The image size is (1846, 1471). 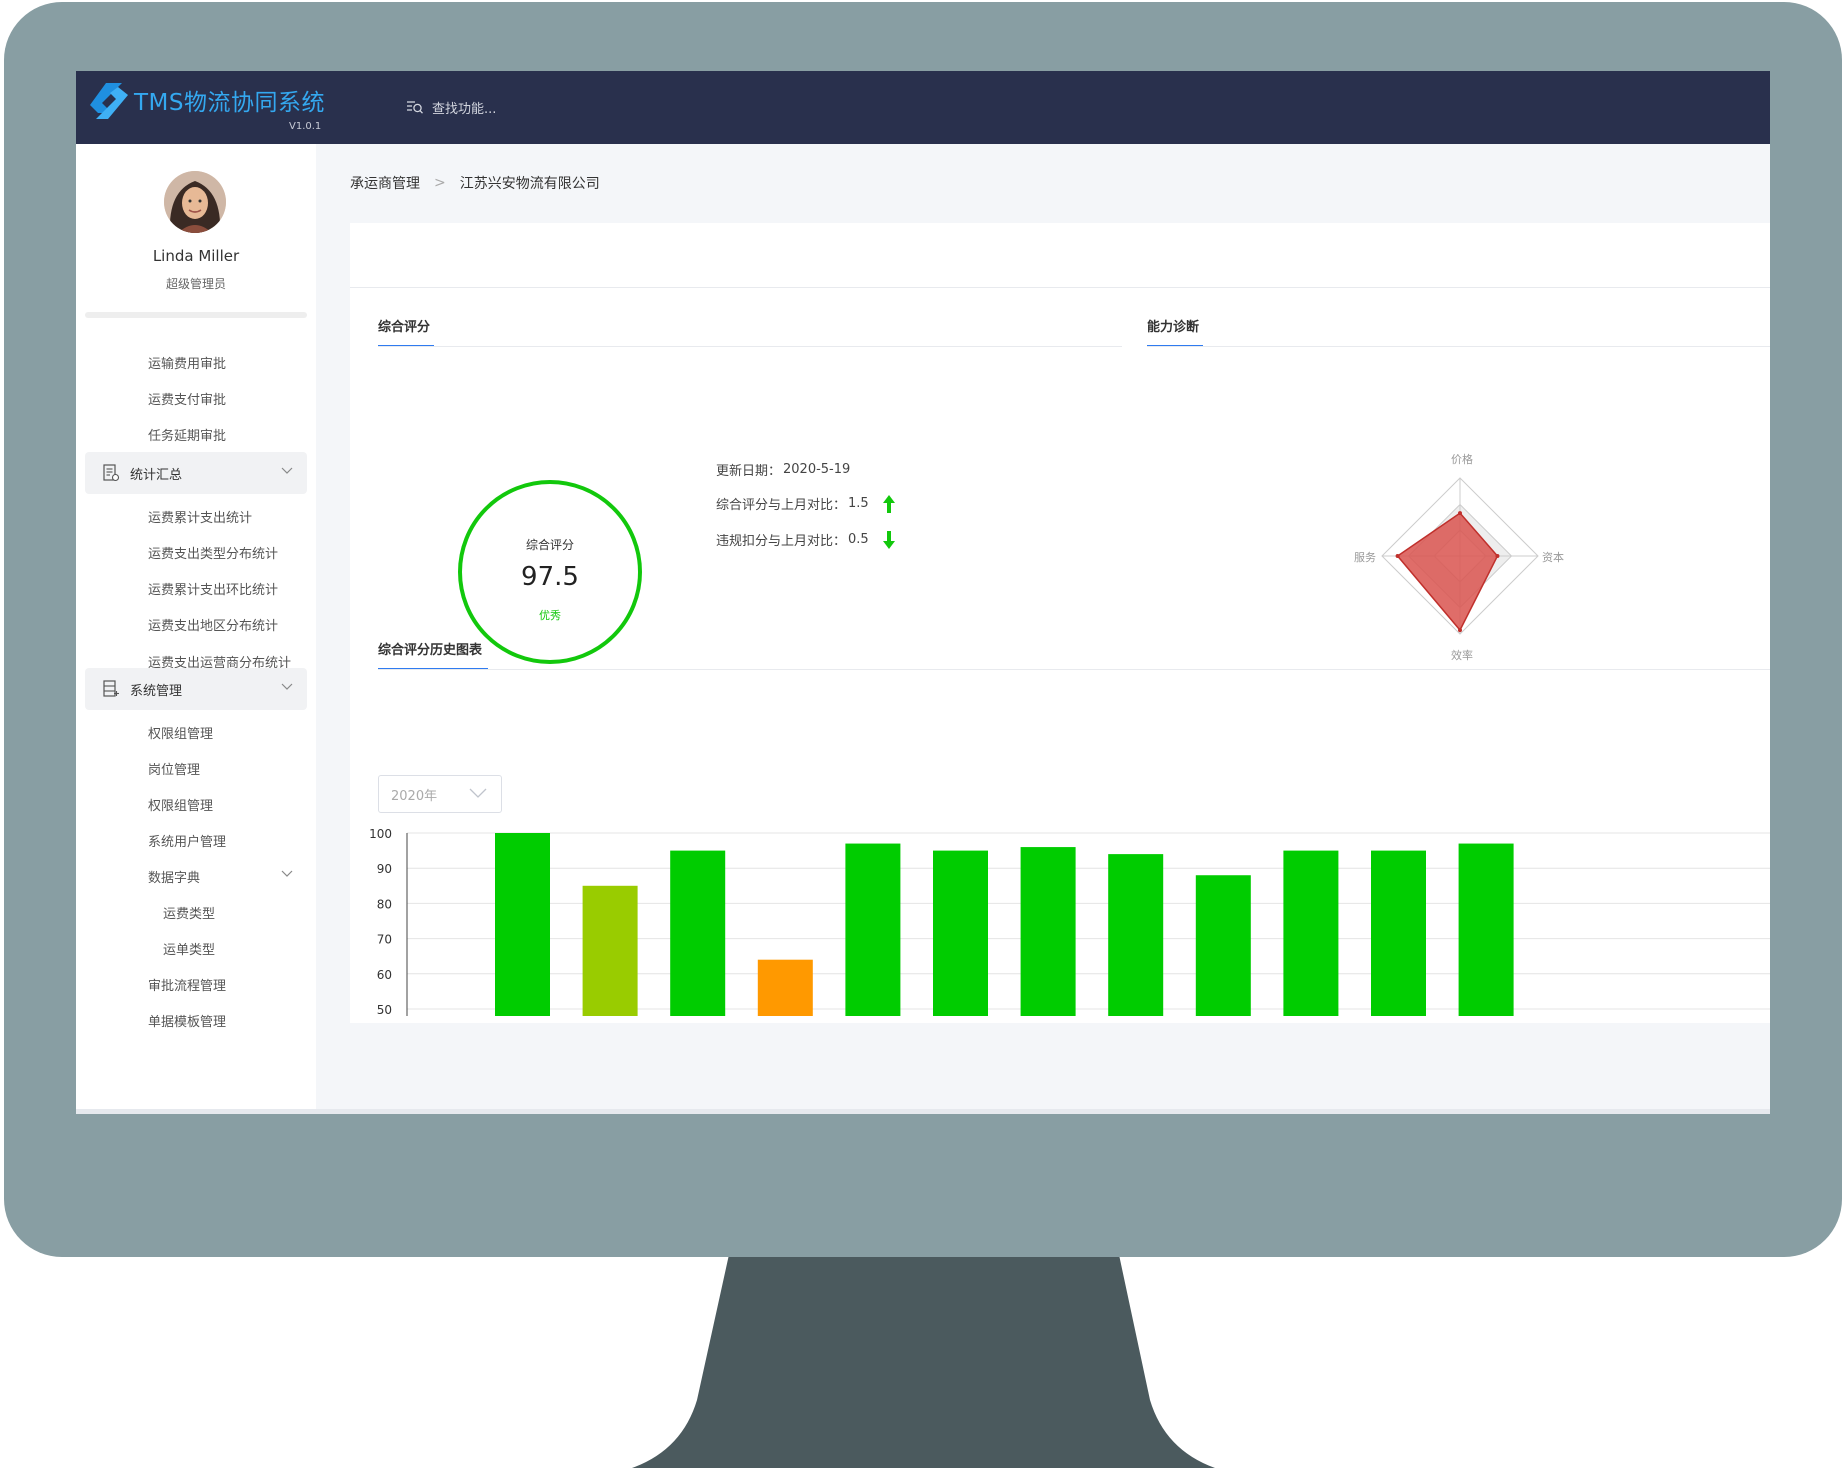 I want to click on user-name: Linda Miller, so click(x=196, y=256).